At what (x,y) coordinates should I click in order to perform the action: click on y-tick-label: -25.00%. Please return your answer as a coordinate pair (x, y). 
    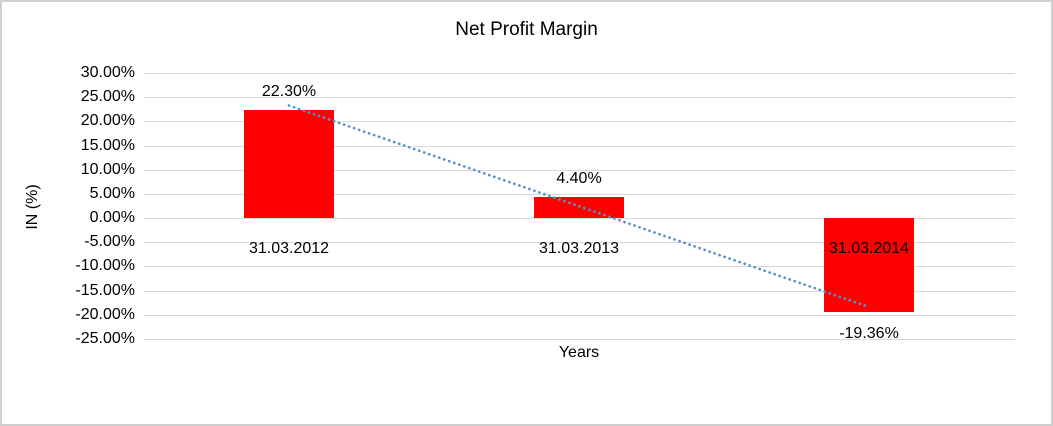
    Looking at the image, I should click on (105, 338).